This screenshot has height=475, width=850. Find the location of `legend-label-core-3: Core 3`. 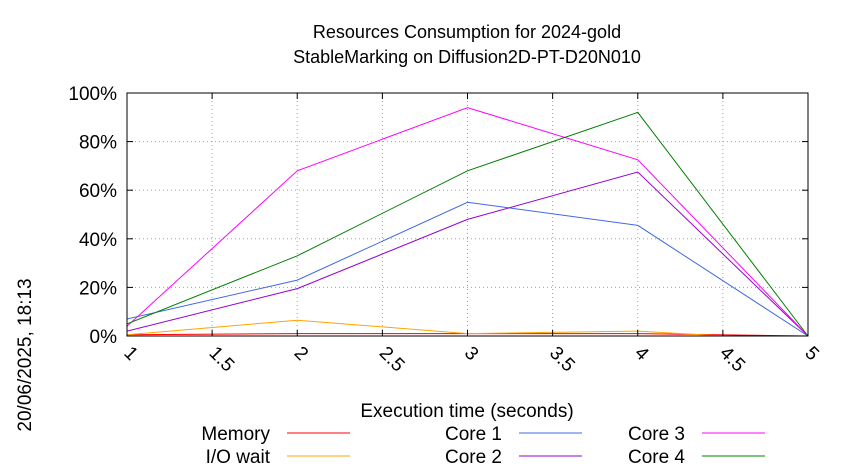

legend-label-core-3: Core 3 is located at coordinates (656, 434).